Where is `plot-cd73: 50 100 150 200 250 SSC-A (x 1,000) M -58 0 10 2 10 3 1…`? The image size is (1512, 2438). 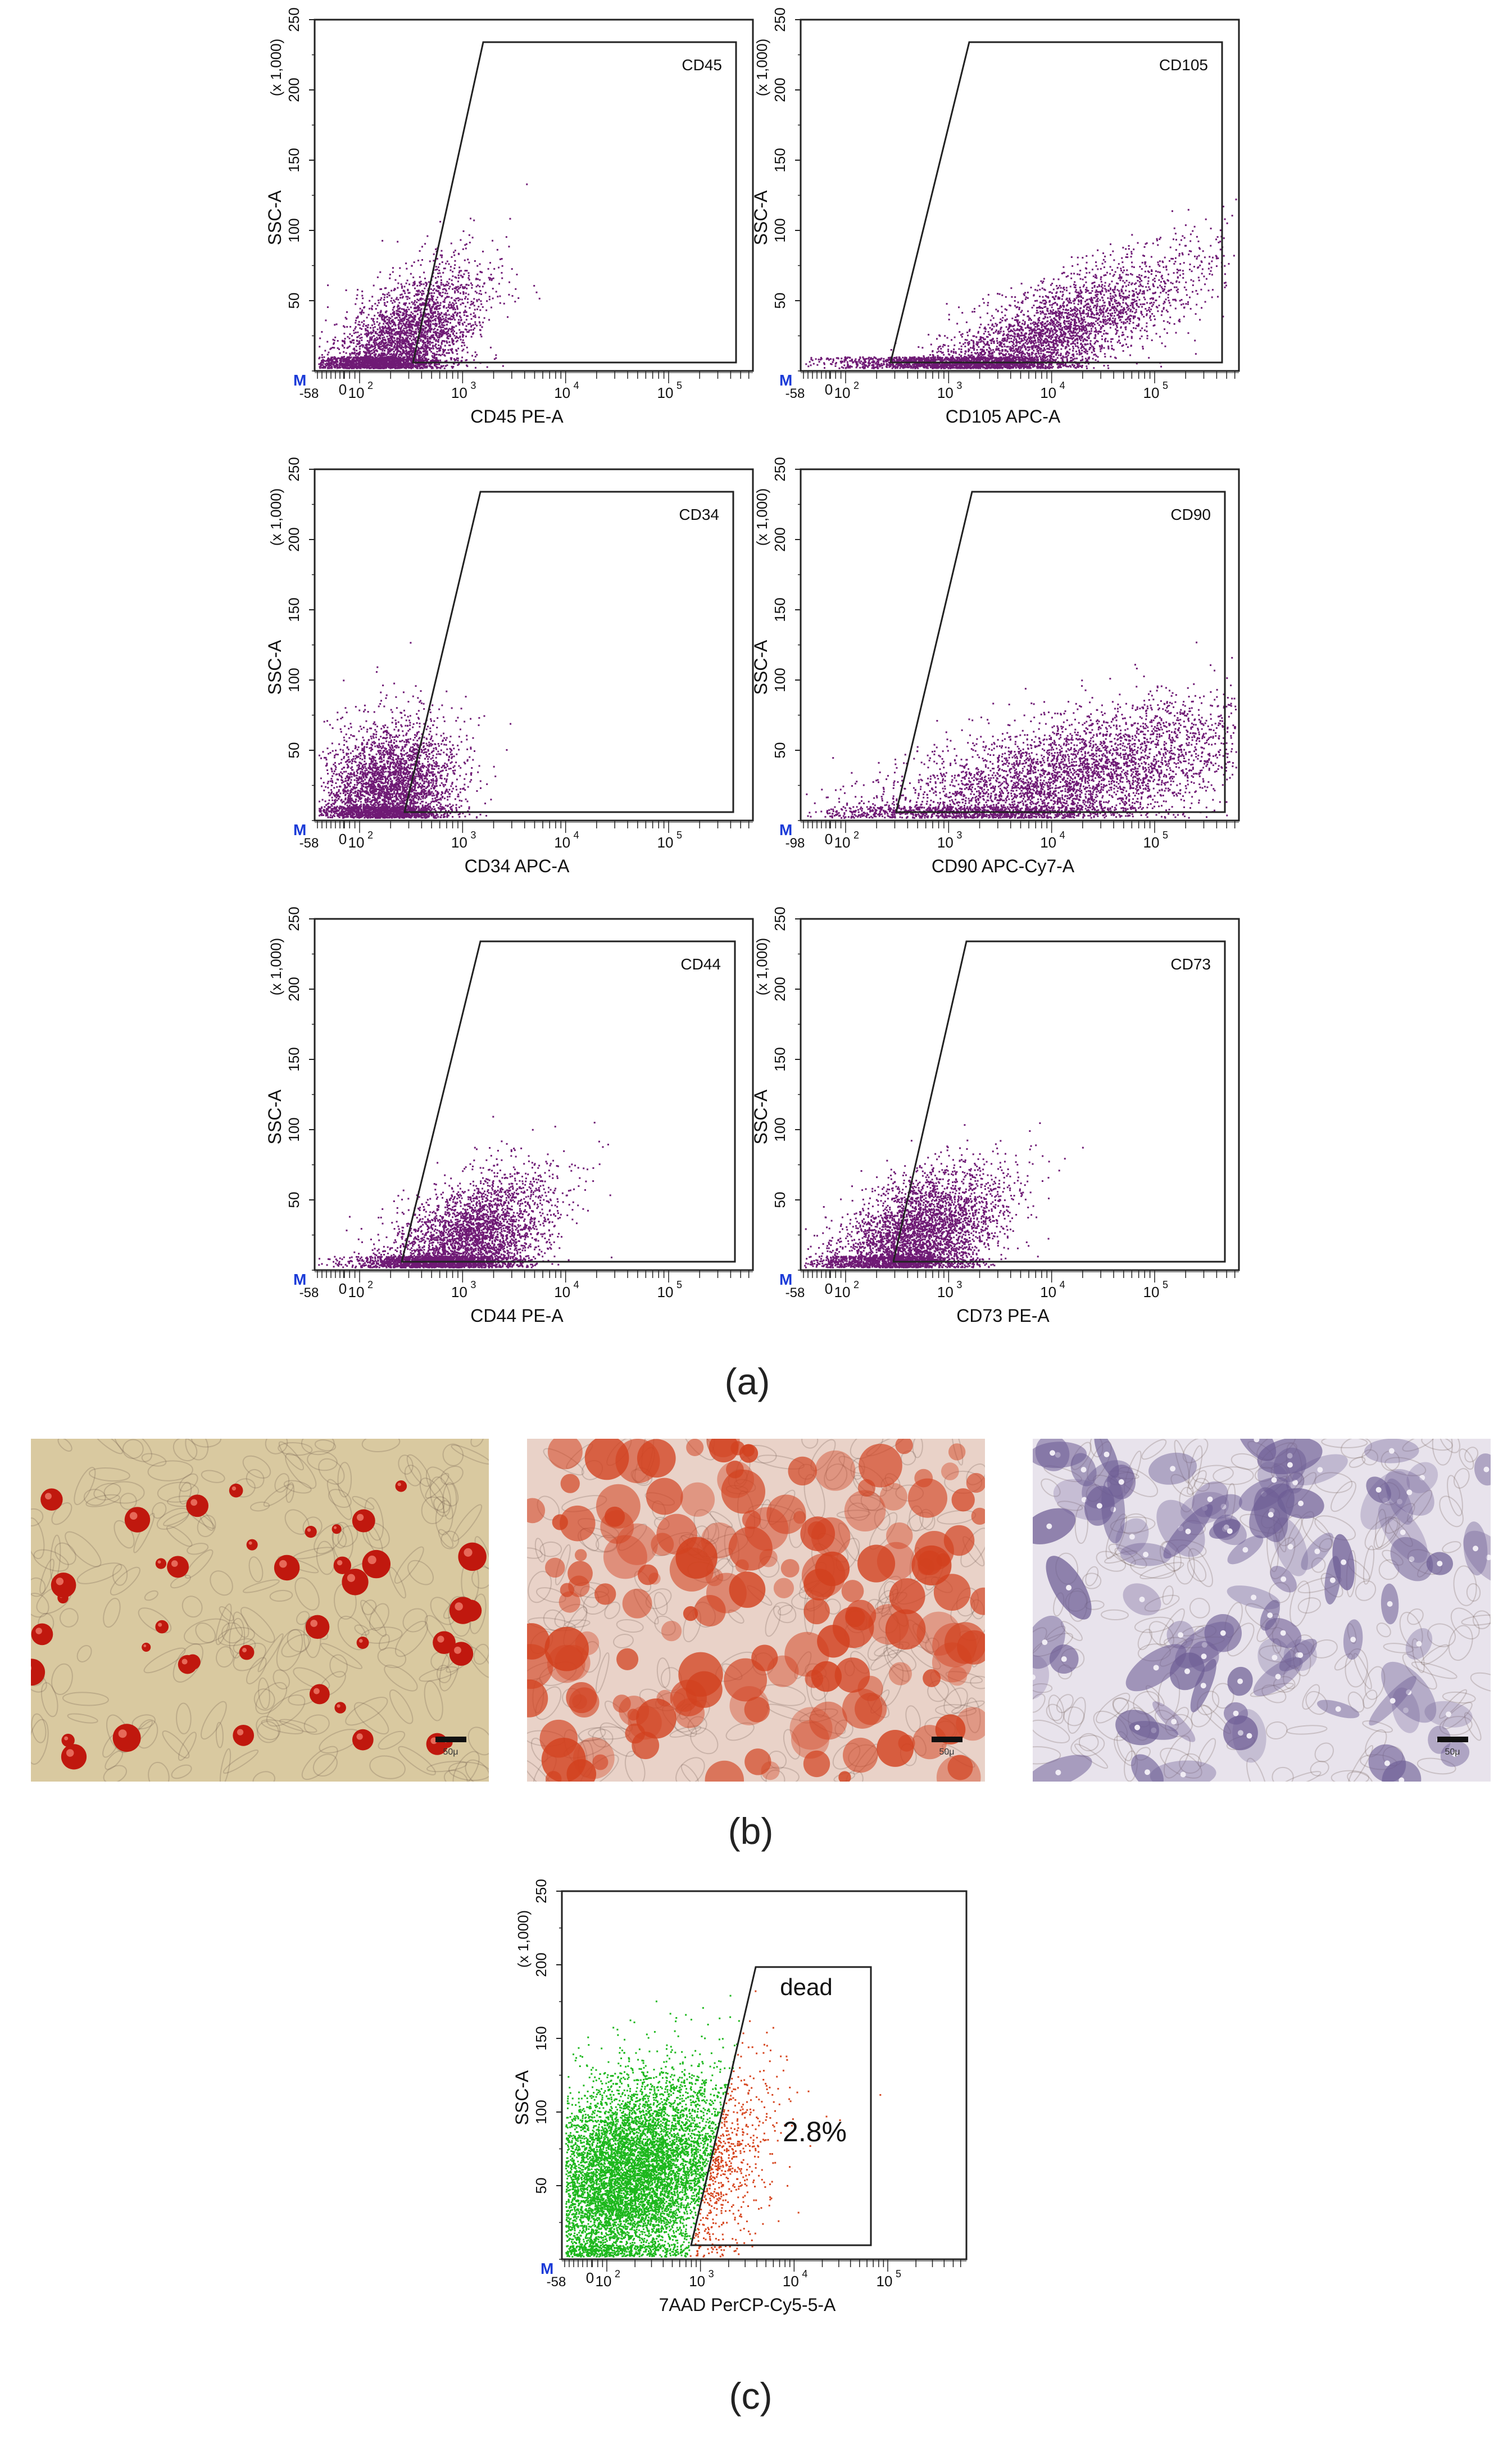 plot-cd73: 50 100 150 200 250 SSC-A (x 1,000) M -58 0 10 2 10 3 1… is located at coordinates (994, 1128).